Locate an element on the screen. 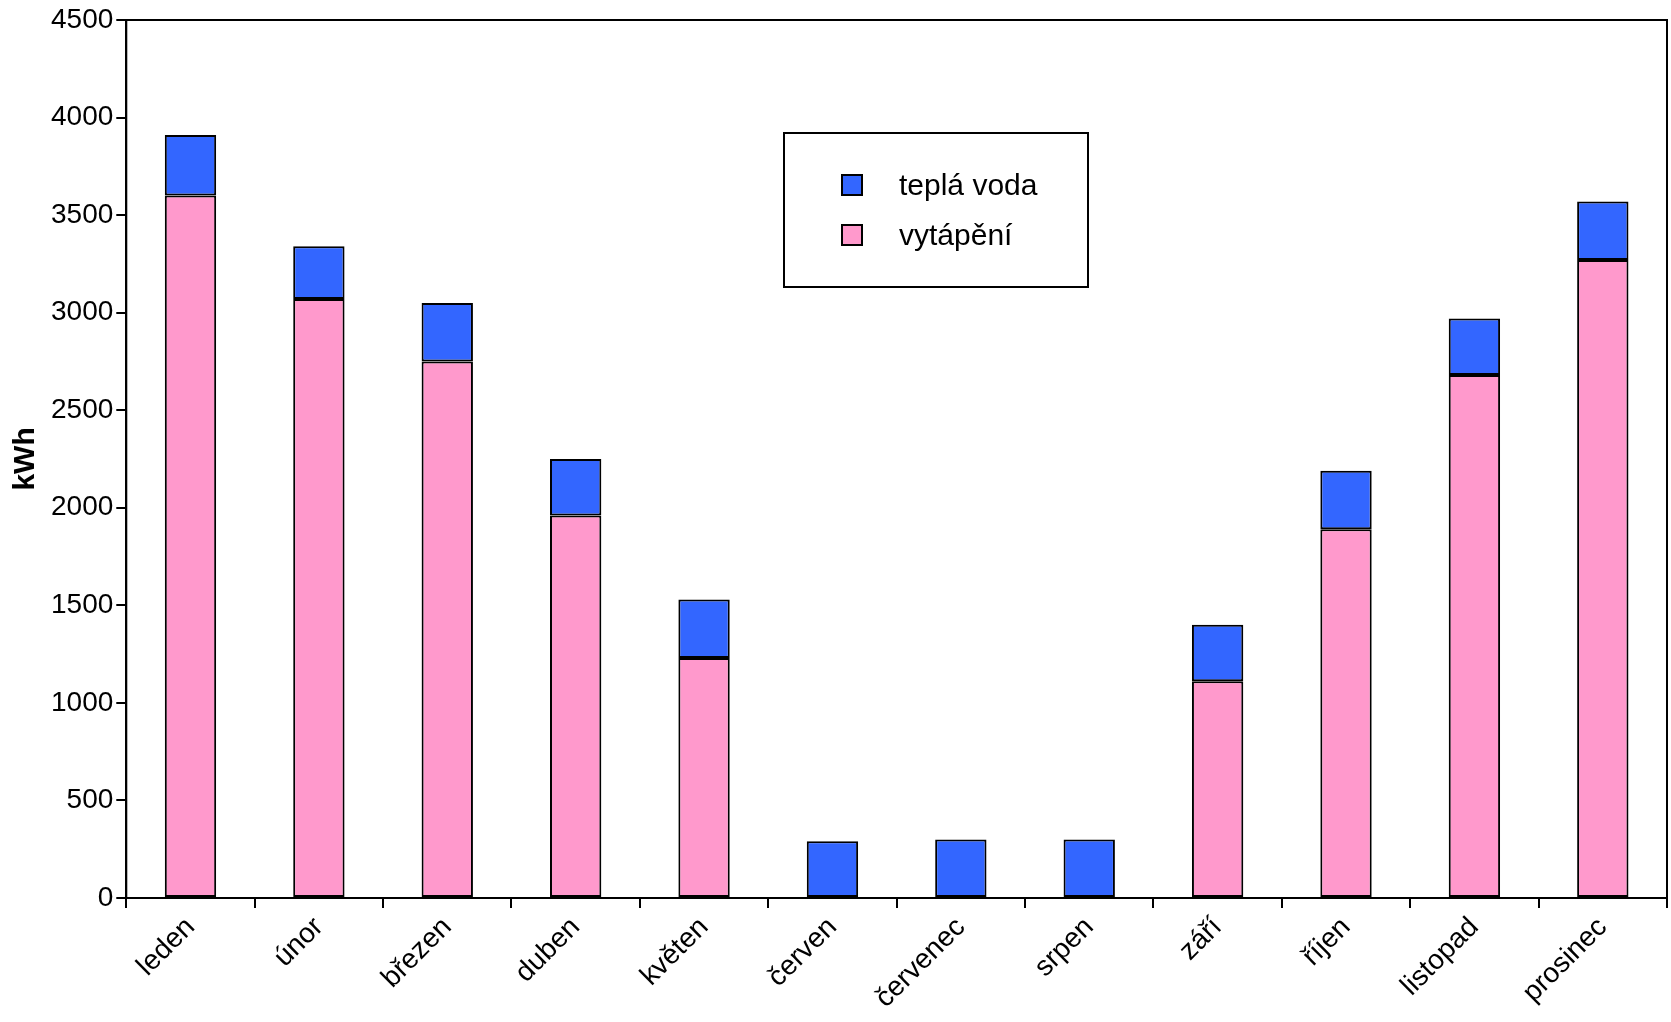 The width and height of the screenshot is (1671, 1022). y-tick-label: 3000 is located at coordinates (82, 311).